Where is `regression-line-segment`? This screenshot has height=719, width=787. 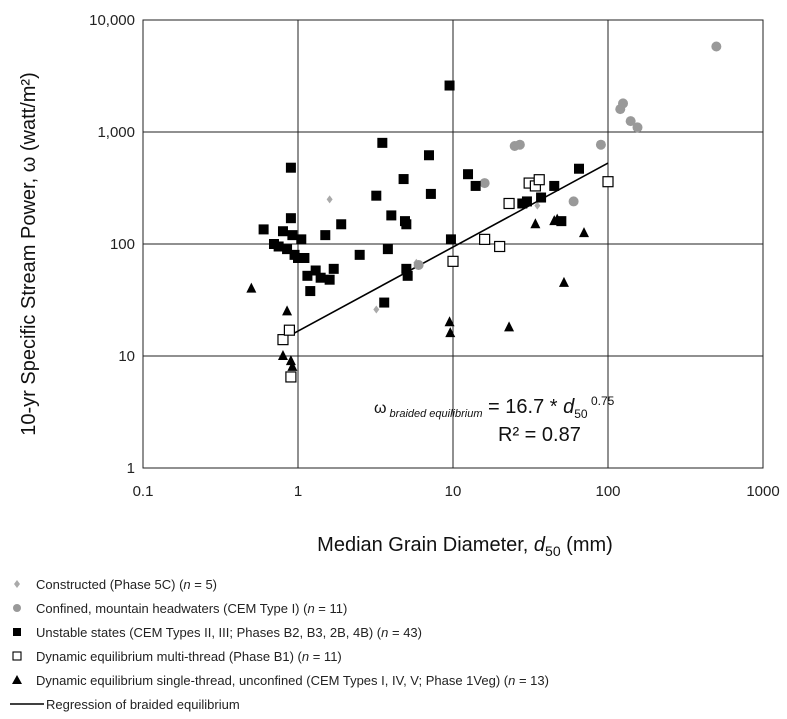
regression-line-segment is located at coordinates (449, 249).